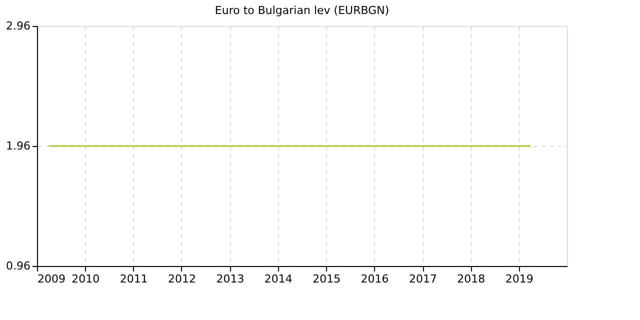  What do you see at coordinates (471, 279) in the screenshot?
I see `x-tick-label: 2018` at bounding box center [471, 279].